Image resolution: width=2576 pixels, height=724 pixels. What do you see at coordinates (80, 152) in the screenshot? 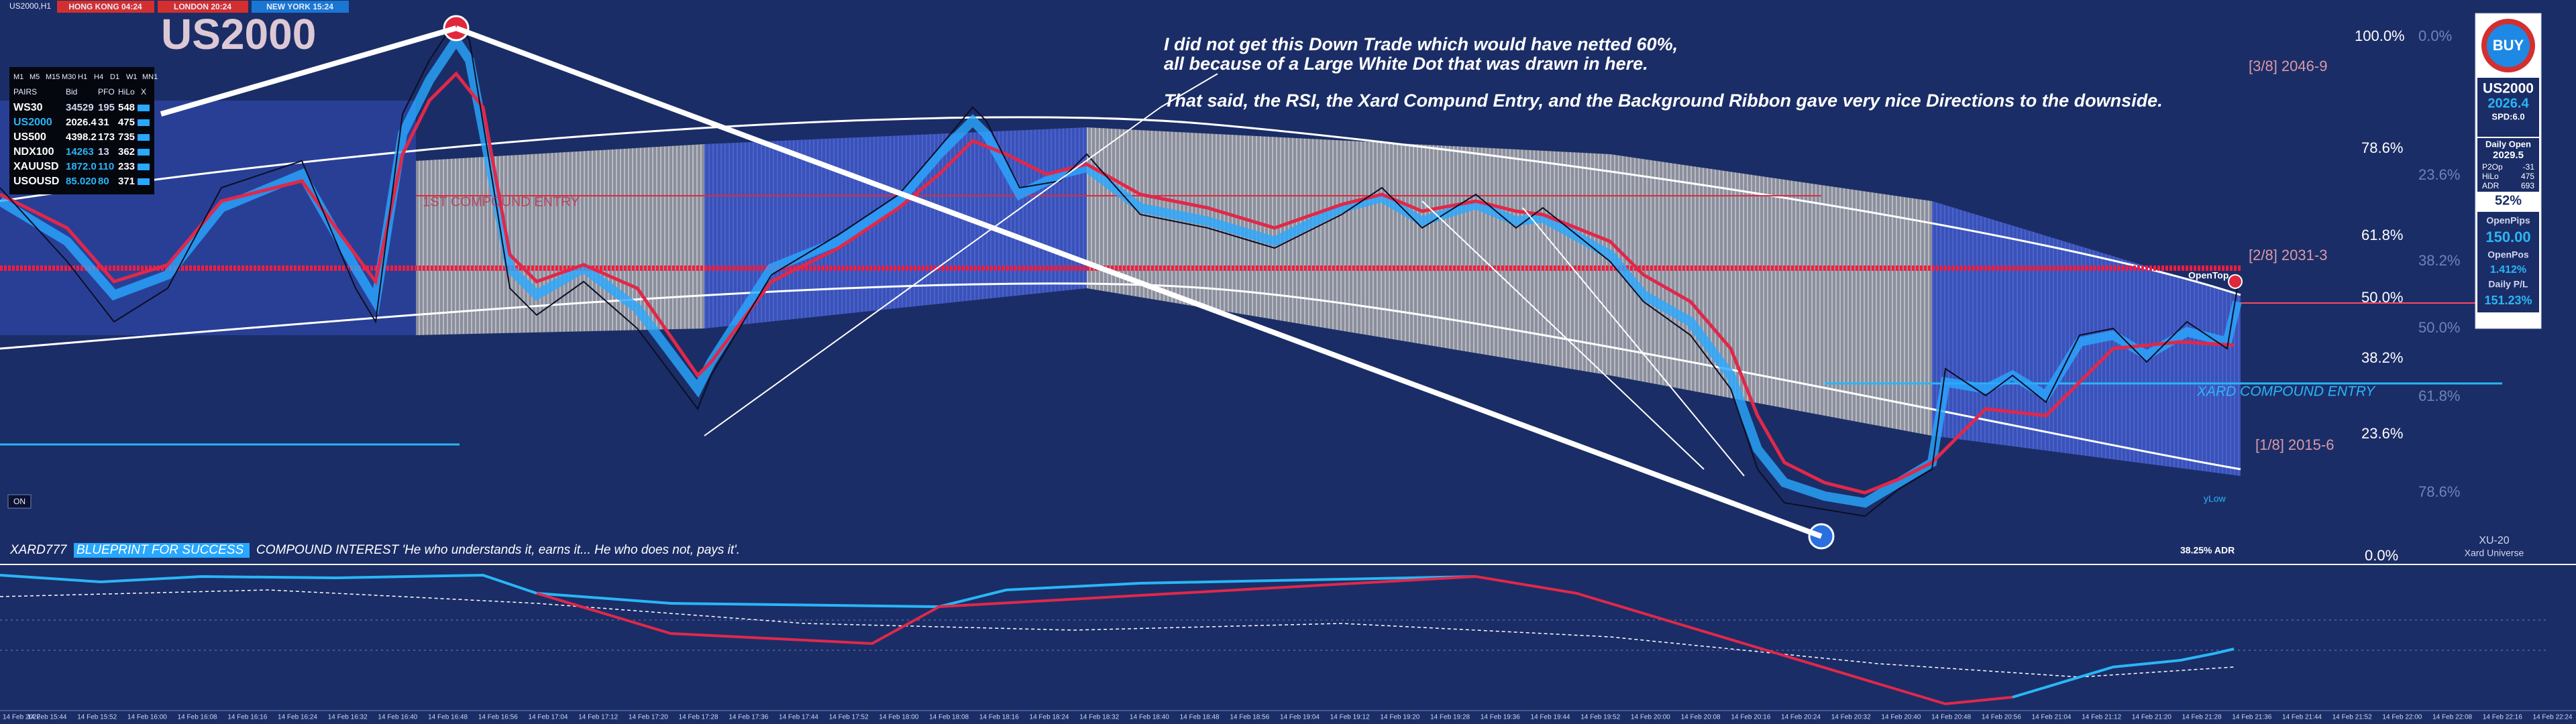
I see `watch-cell: 14263` at bounding box center [80, 152].